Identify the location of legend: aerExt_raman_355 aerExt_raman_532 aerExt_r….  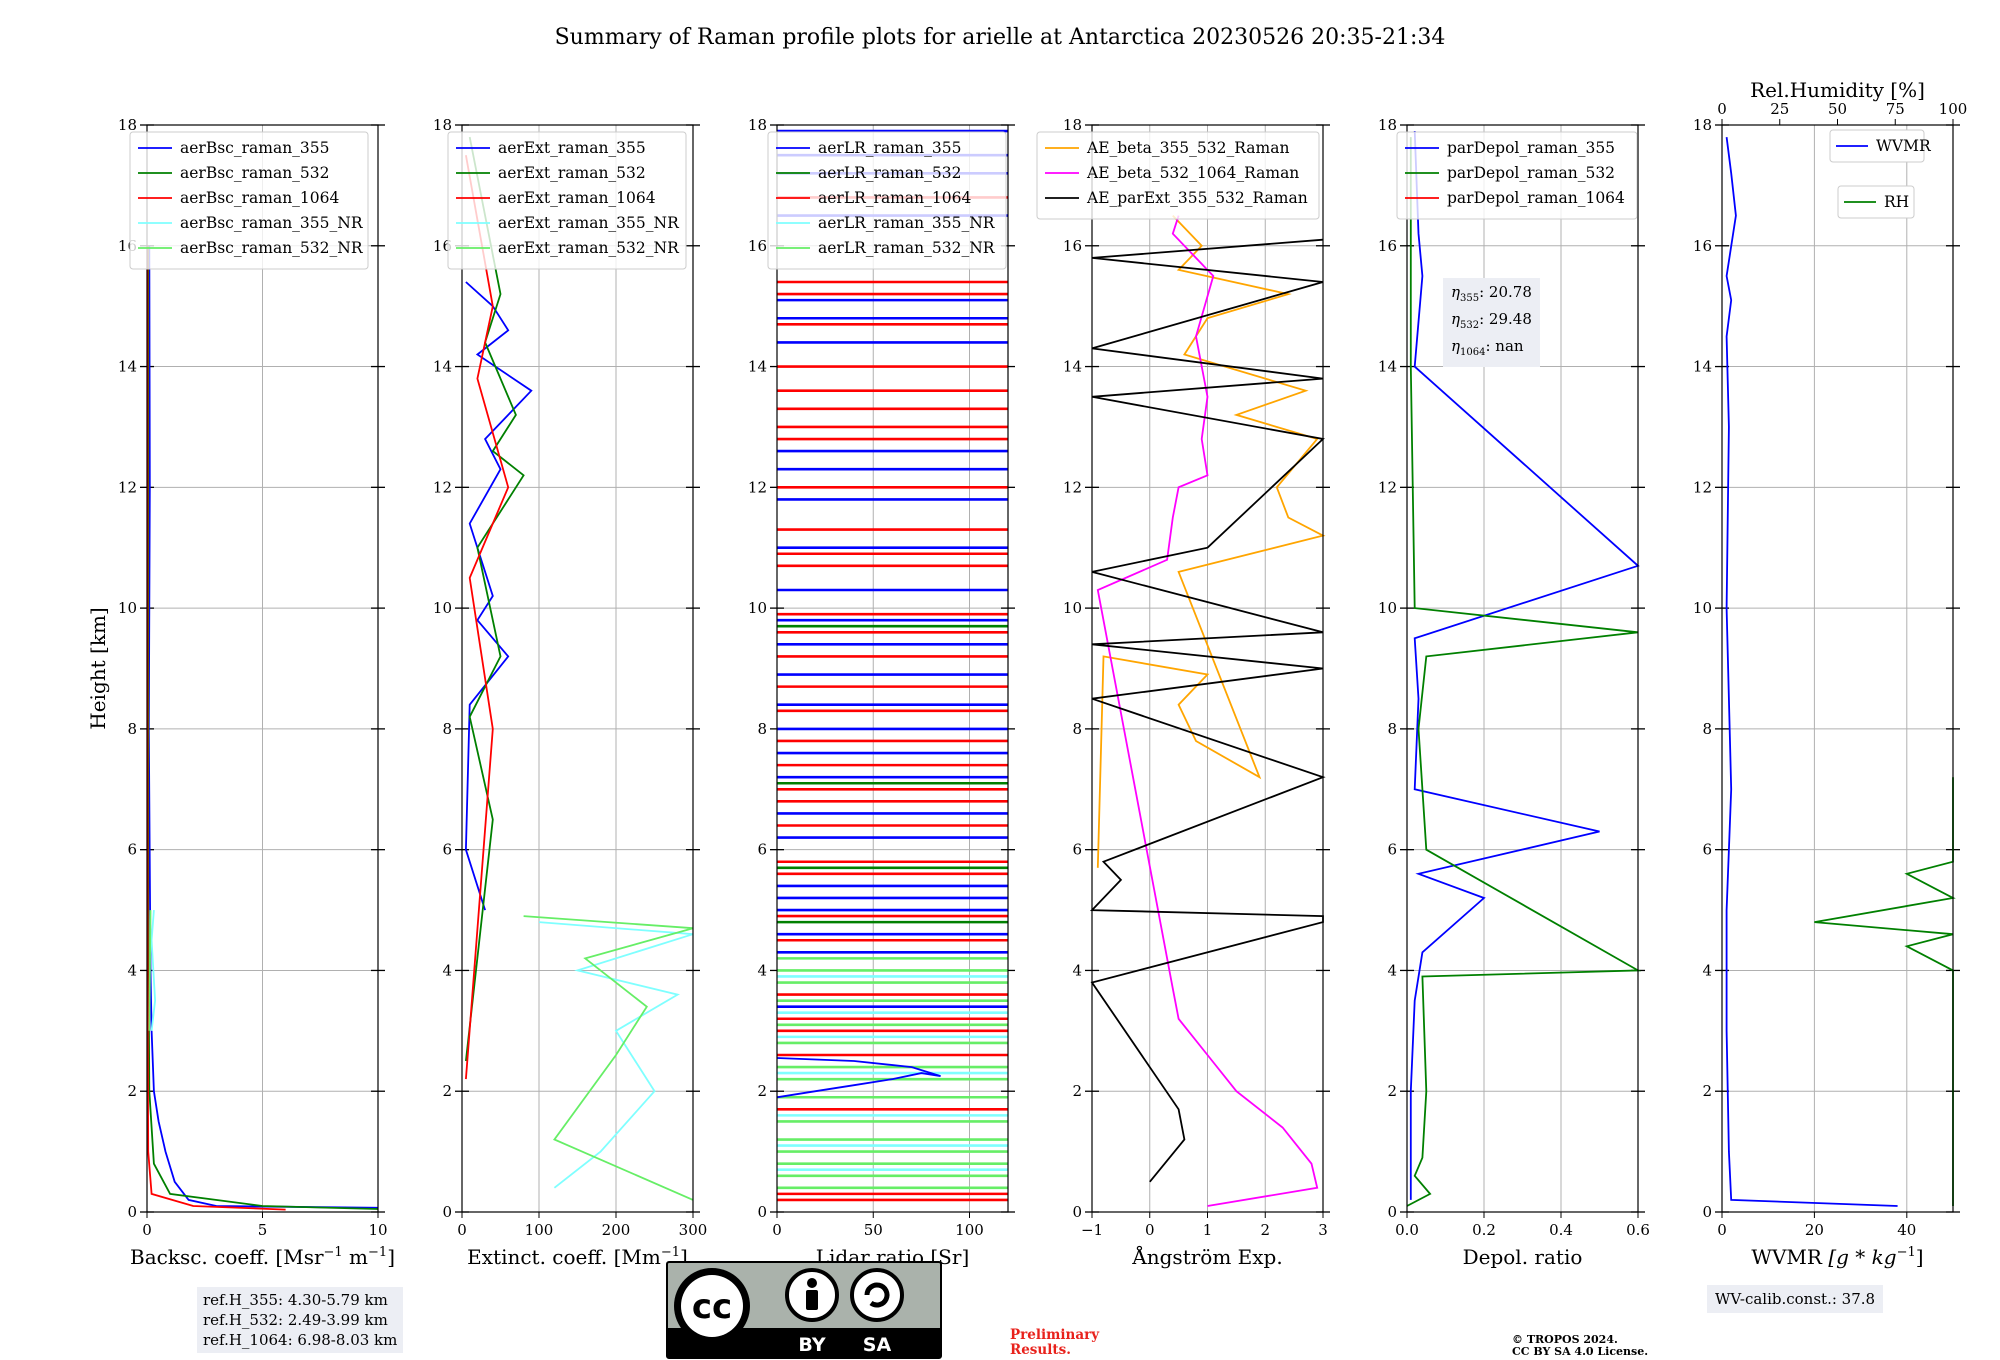
(567, 200).